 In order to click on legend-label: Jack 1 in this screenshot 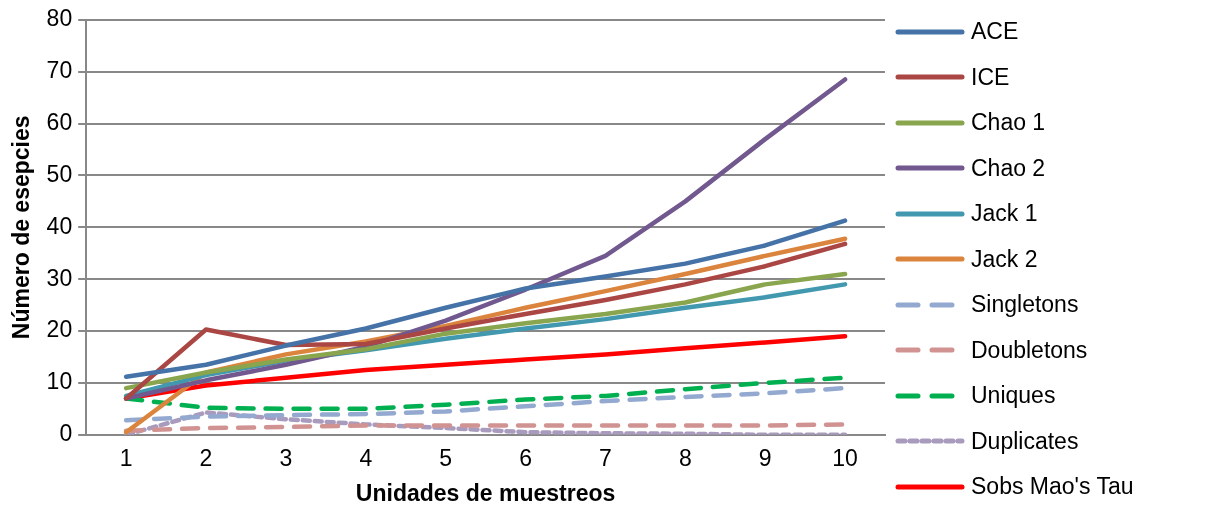, I will do `click(1004, 214)`.